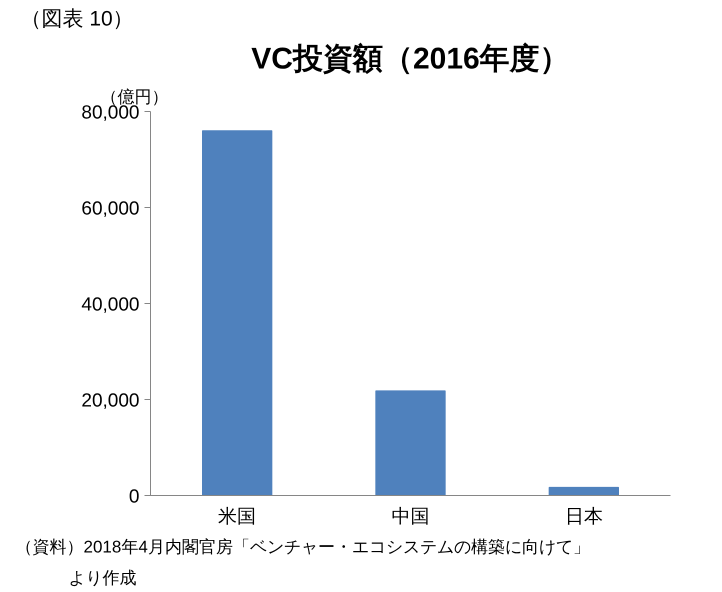  Describe the element at coordinates (411, 517) in the screenshot. I see `x-tick-label: 中国` at that location.